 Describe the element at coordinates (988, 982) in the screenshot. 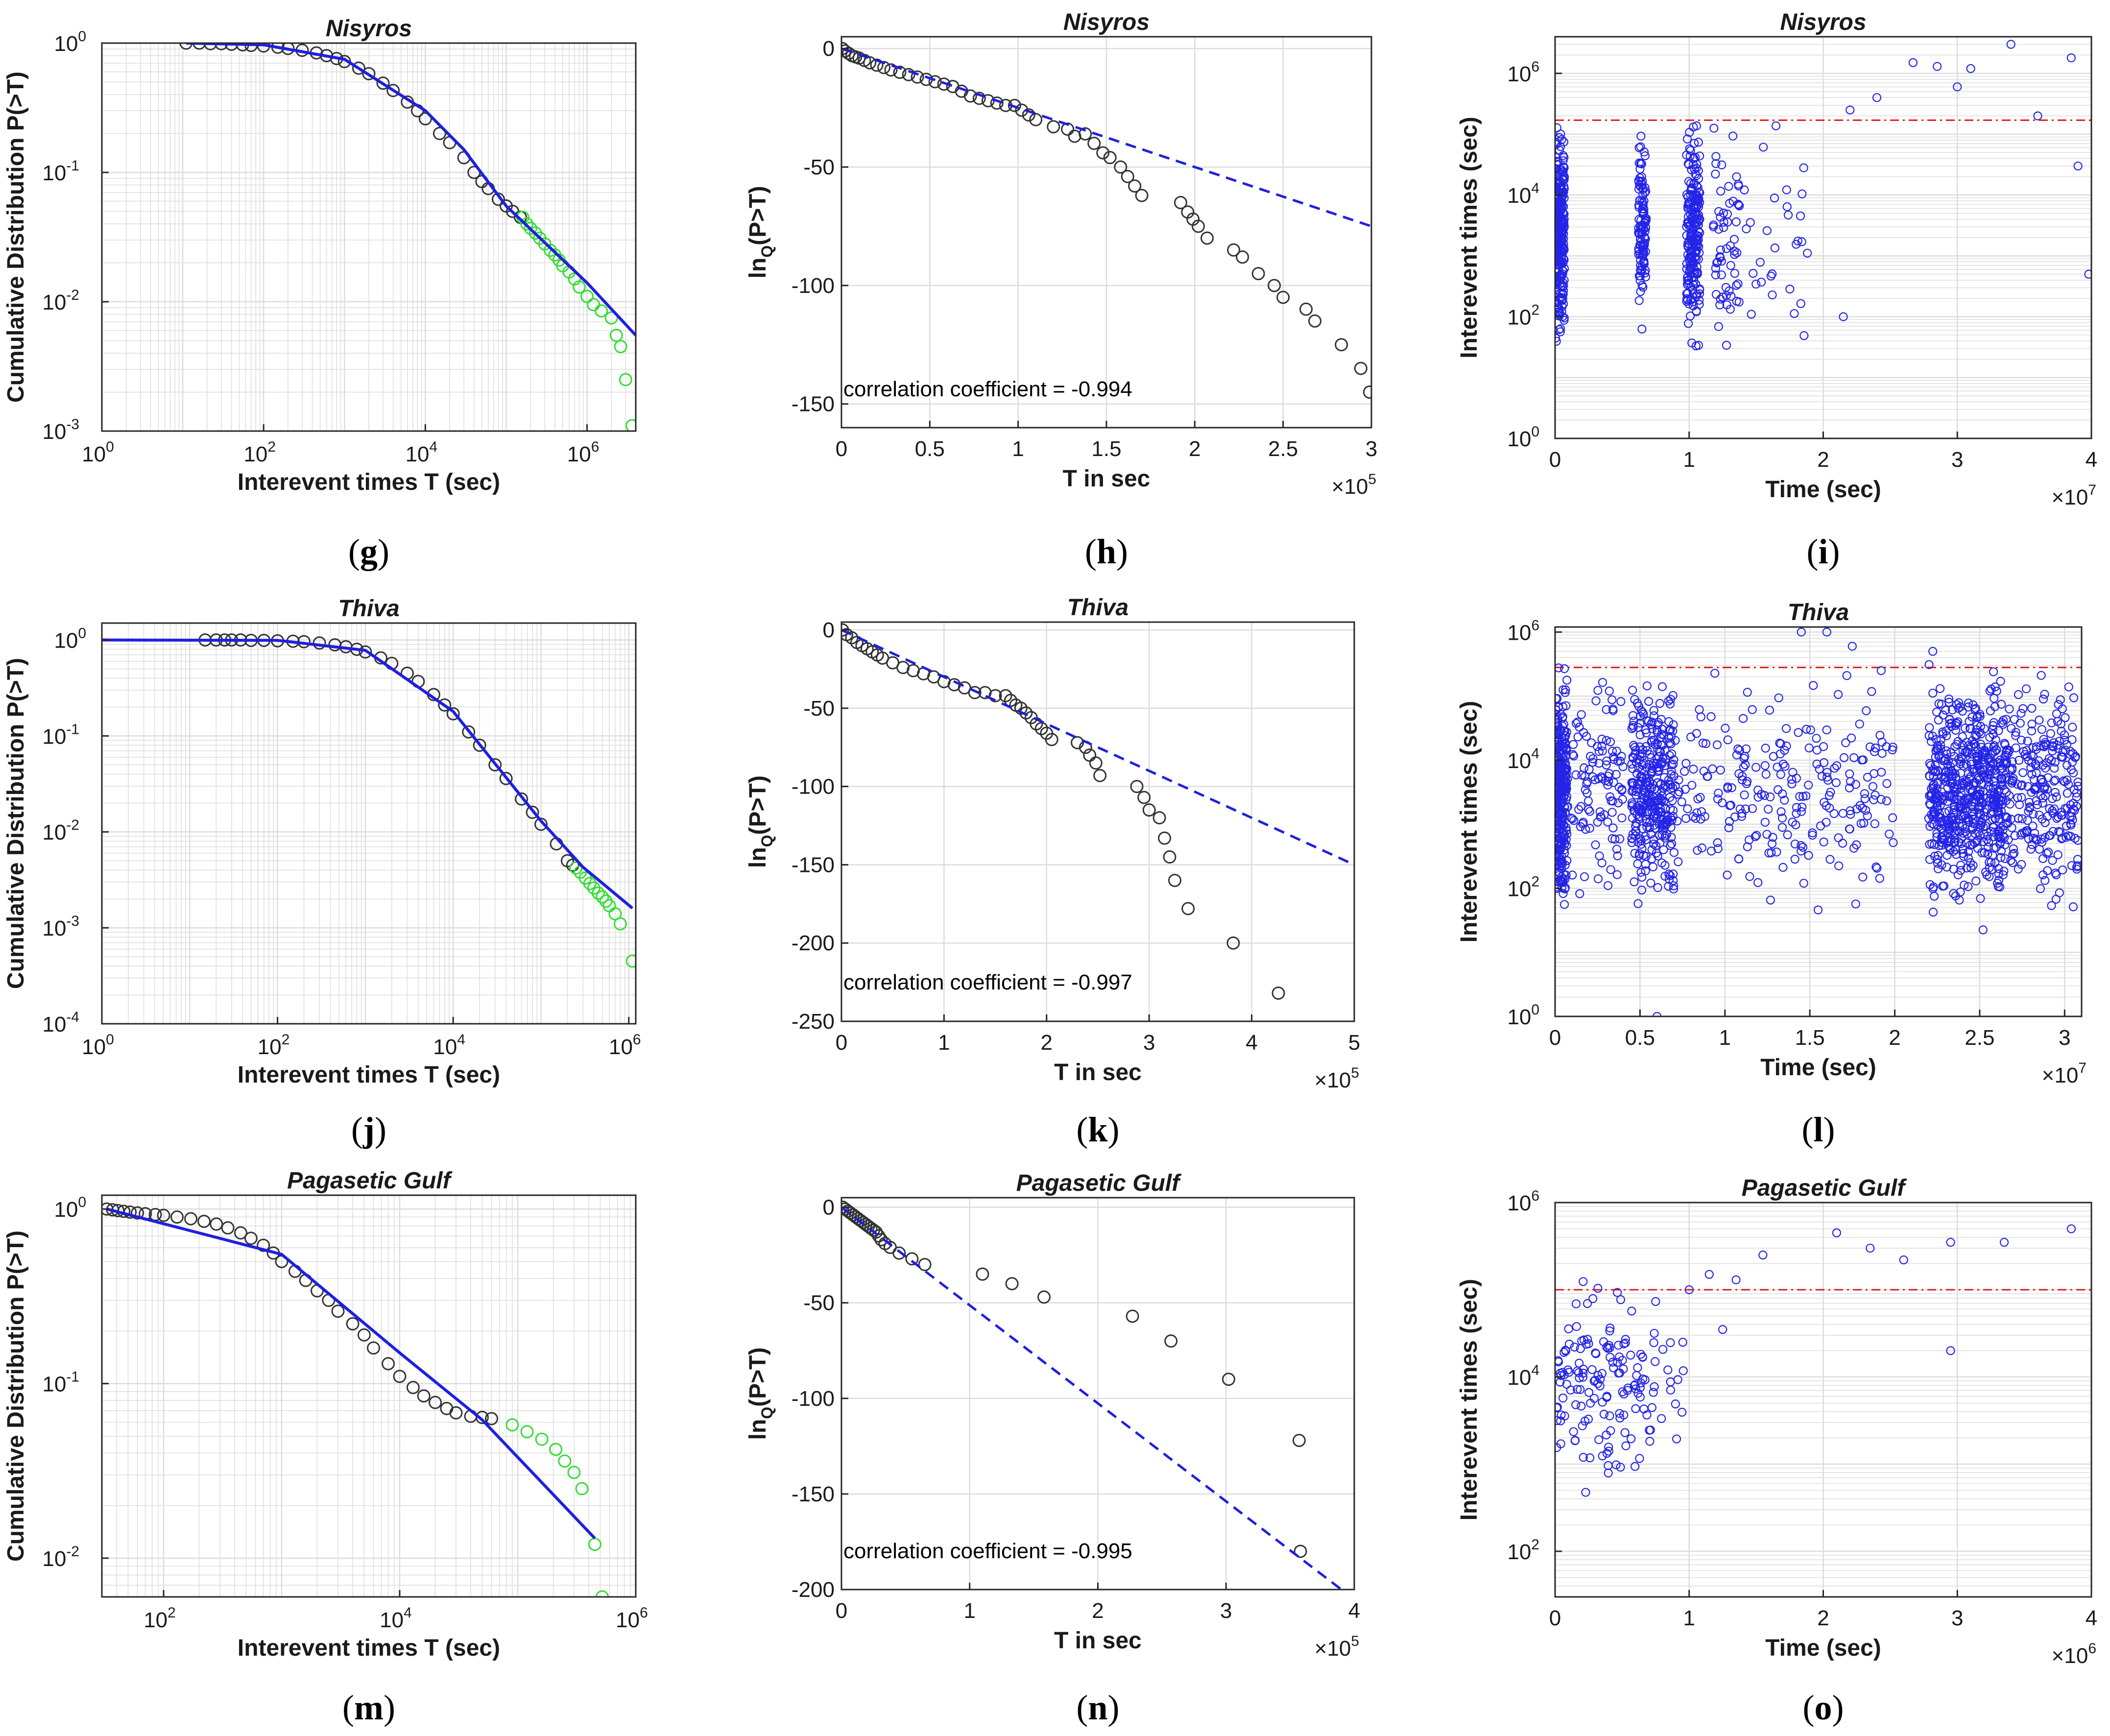

I see `correlation-annotation: correlation coefficient = -0.997` at that location.